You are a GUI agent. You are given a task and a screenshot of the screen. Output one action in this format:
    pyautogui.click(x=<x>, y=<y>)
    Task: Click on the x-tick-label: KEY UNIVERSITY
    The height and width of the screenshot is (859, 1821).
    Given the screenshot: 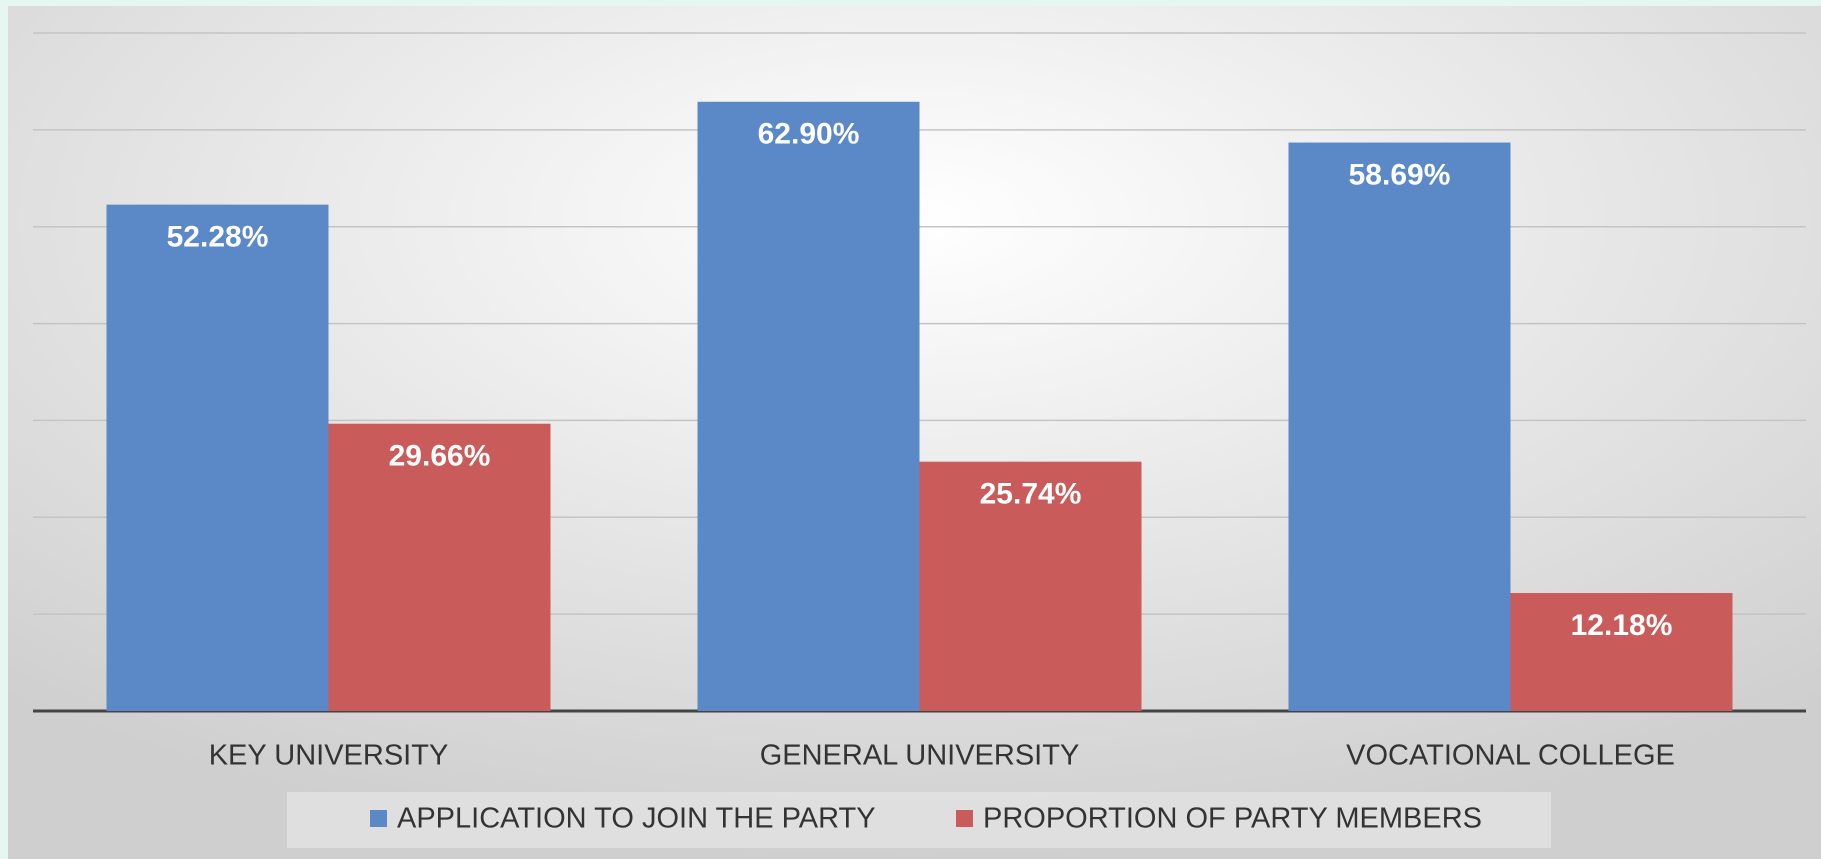 What is the action you would take?
    pyautogui.click(x=329, y=756)
    